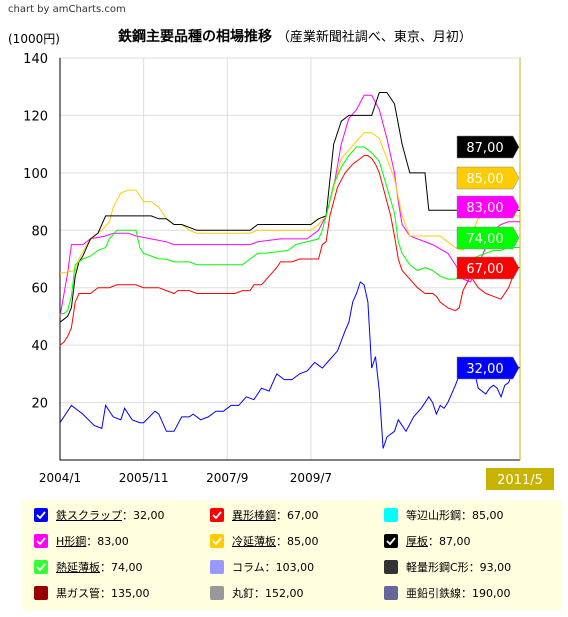 The image size is (568, 617). I want to click on legend-item-value: ：87,00, so click(449, 541).